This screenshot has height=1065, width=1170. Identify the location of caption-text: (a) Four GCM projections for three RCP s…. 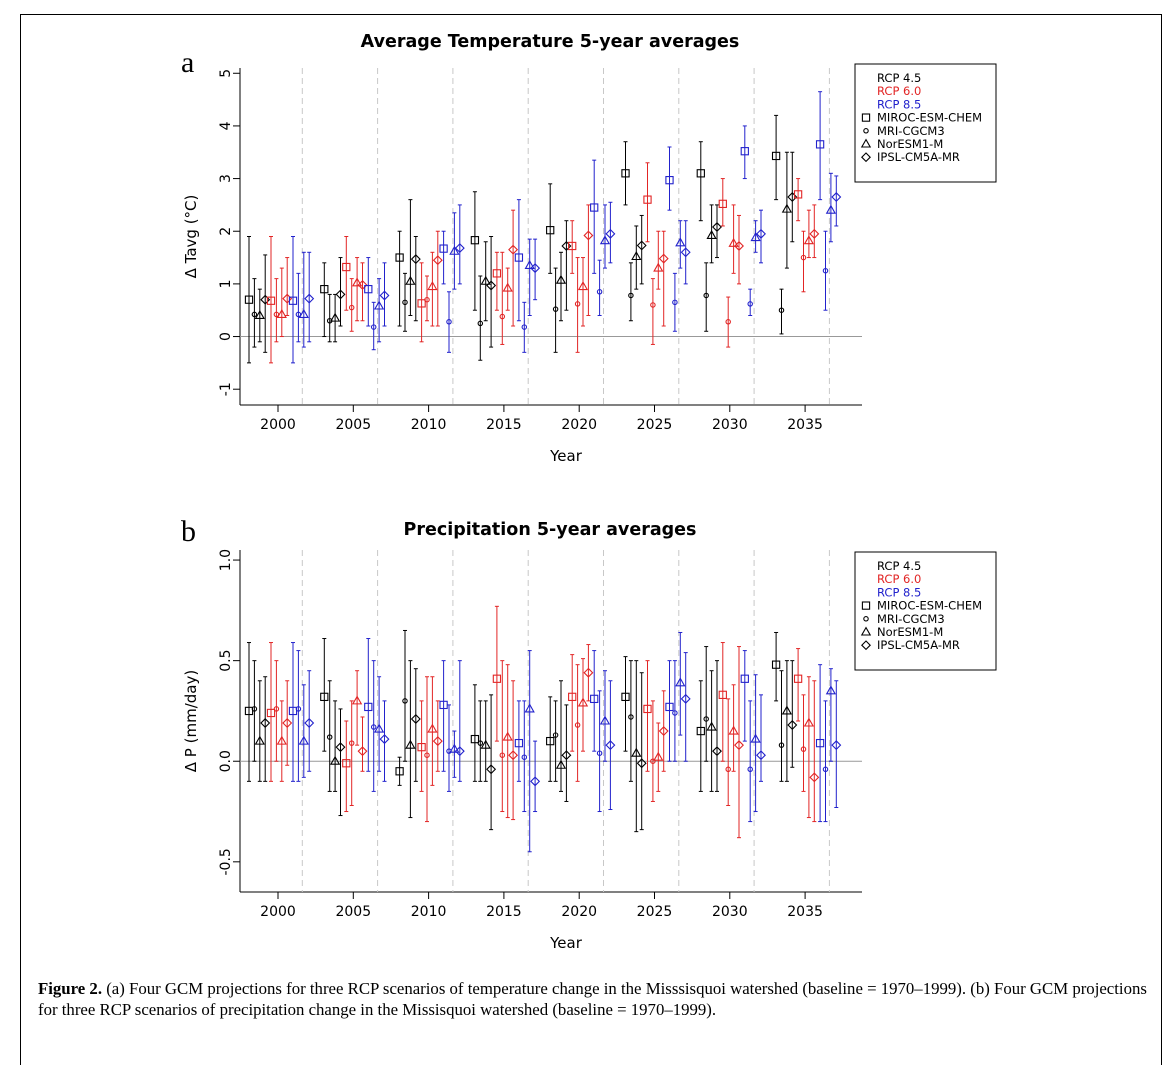
(592, 999).